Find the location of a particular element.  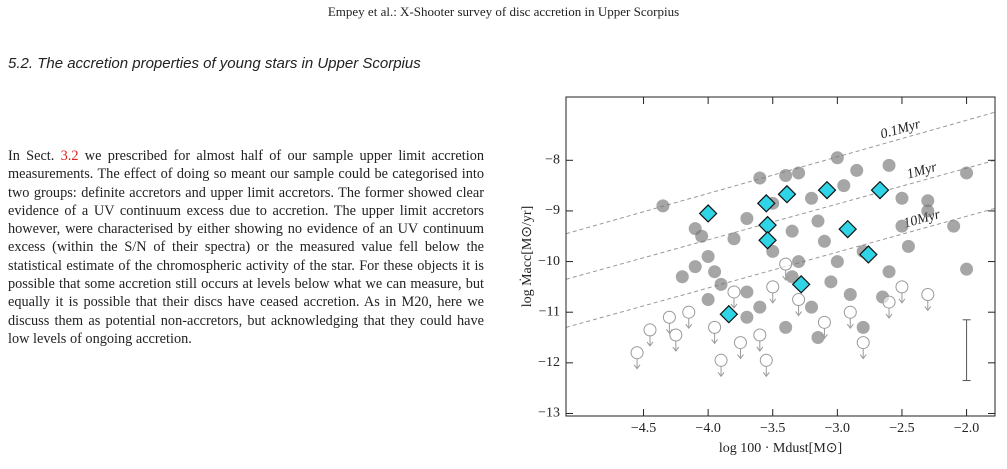

x-axis-label: log 100 · Mdust[M⊙] is located at coordinates (780, 448).